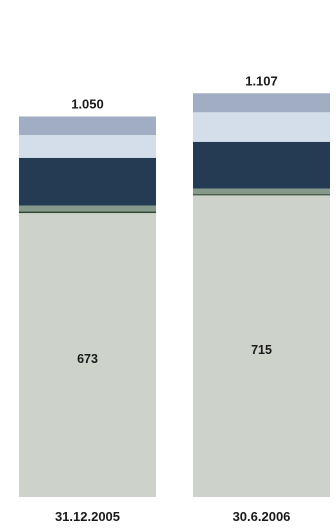  What do you see at coordinates (87, 516) in the screenshot?
I see `bar-2005-category-label: 31.12.2005` at bounding box center [87, 516].